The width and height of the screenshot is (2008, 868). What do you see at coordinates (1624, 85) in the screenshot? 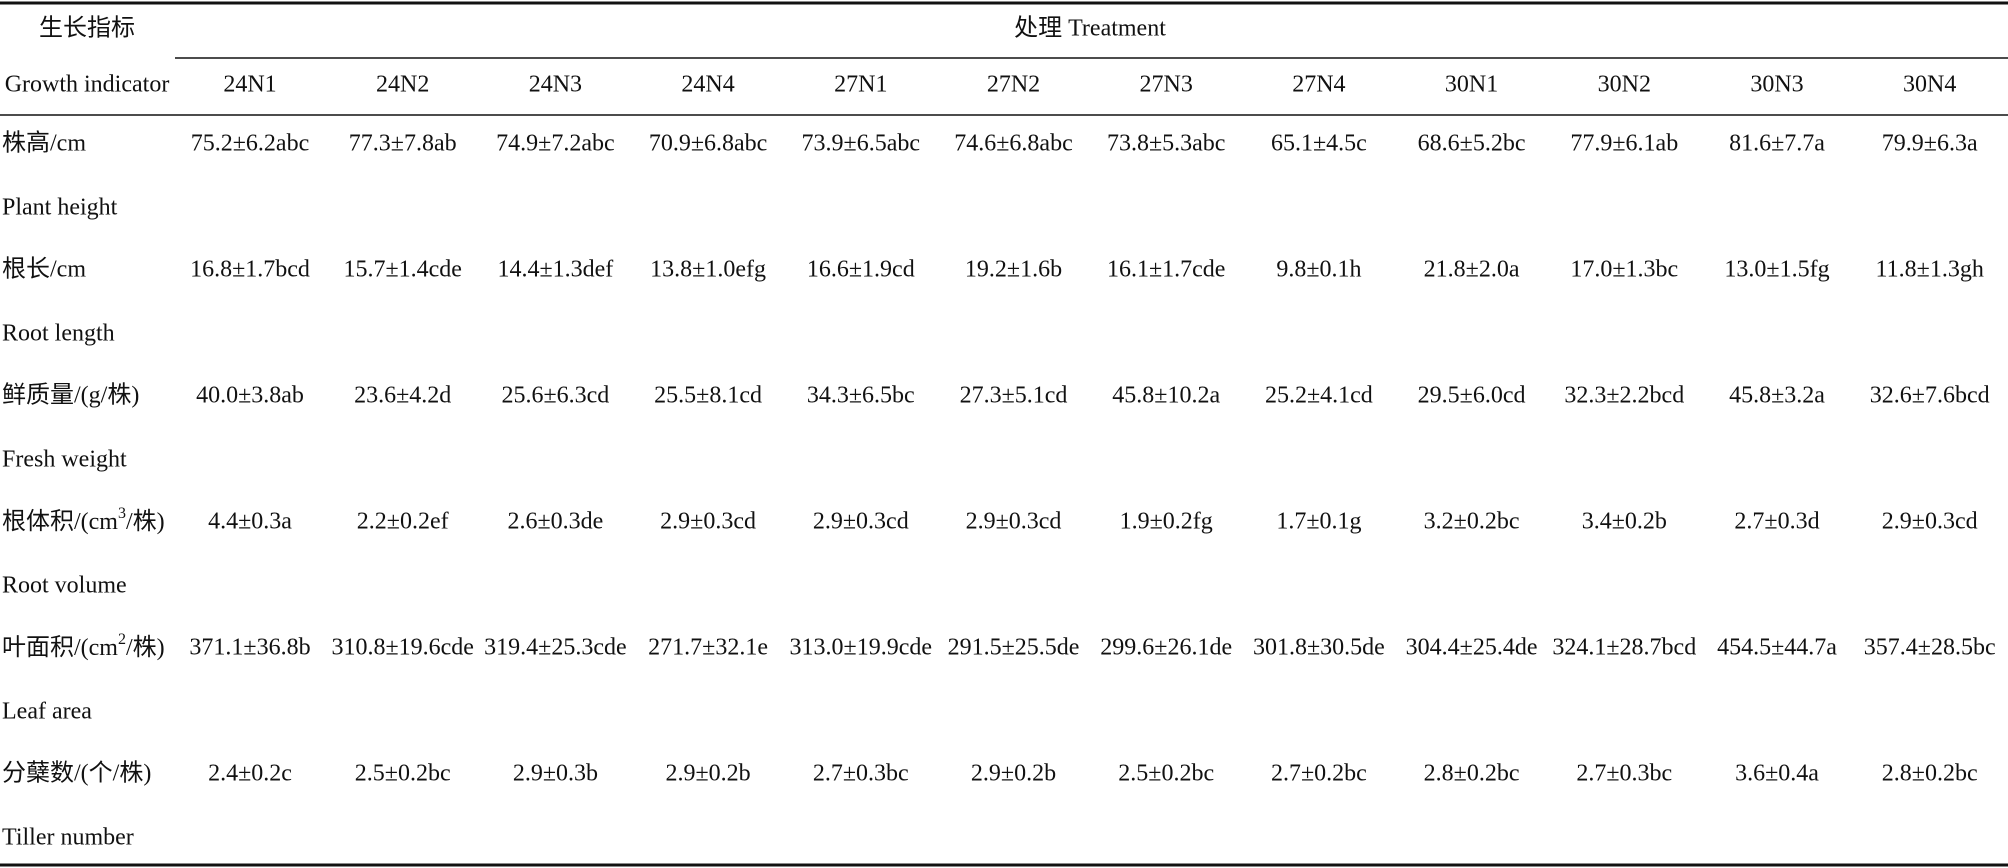
I see `column-header: 30N2` at bounding box center [1624, 85].